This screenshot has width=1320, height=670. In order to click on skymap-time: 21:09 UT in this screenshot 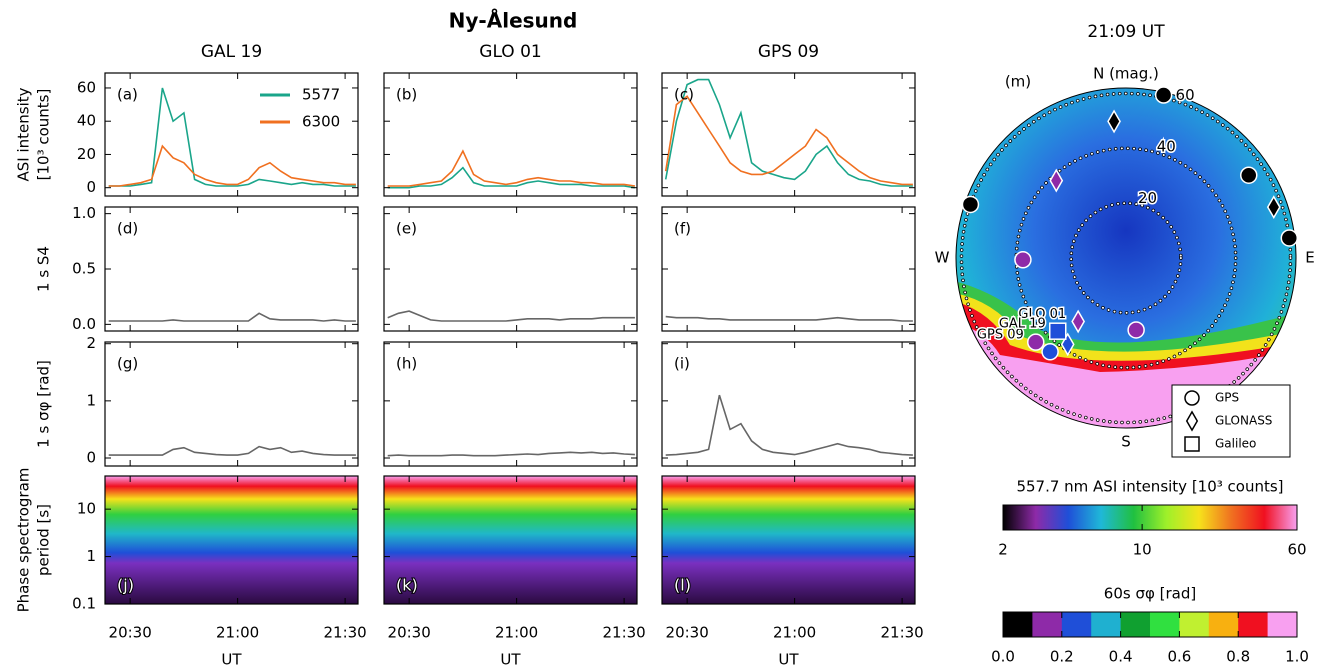, I will do `click(1126, 32)`.